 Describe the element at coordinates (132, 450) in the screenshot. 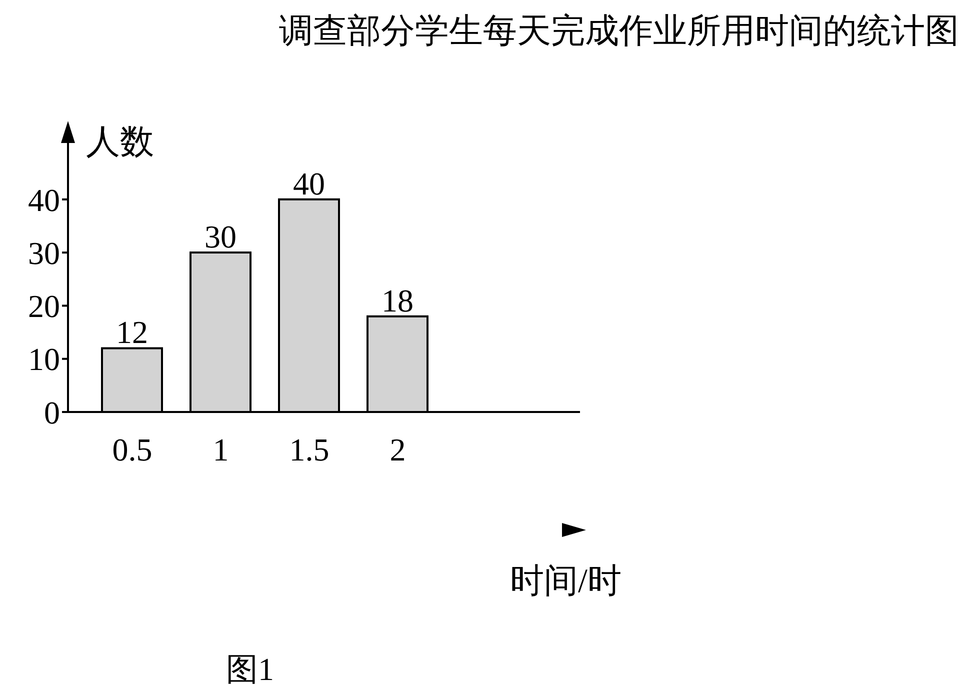

I see `x-tick-label: 0.5` at that location.